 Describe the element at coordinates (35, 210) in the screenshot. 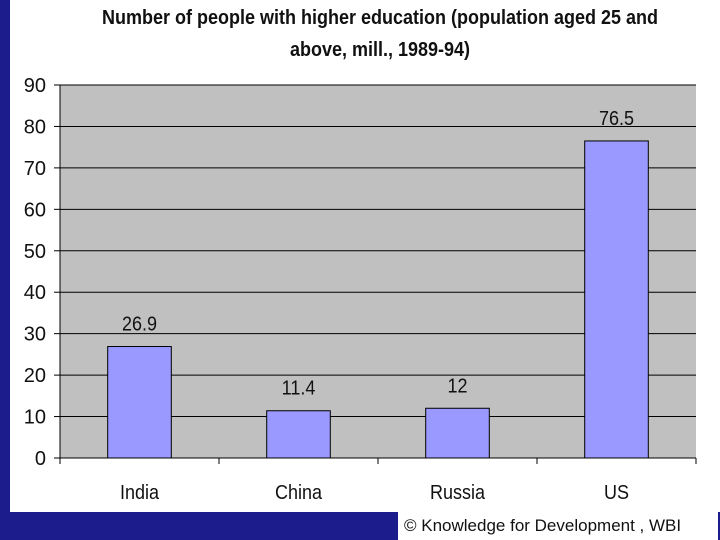

I see `y-tick-label: 60` at that location.